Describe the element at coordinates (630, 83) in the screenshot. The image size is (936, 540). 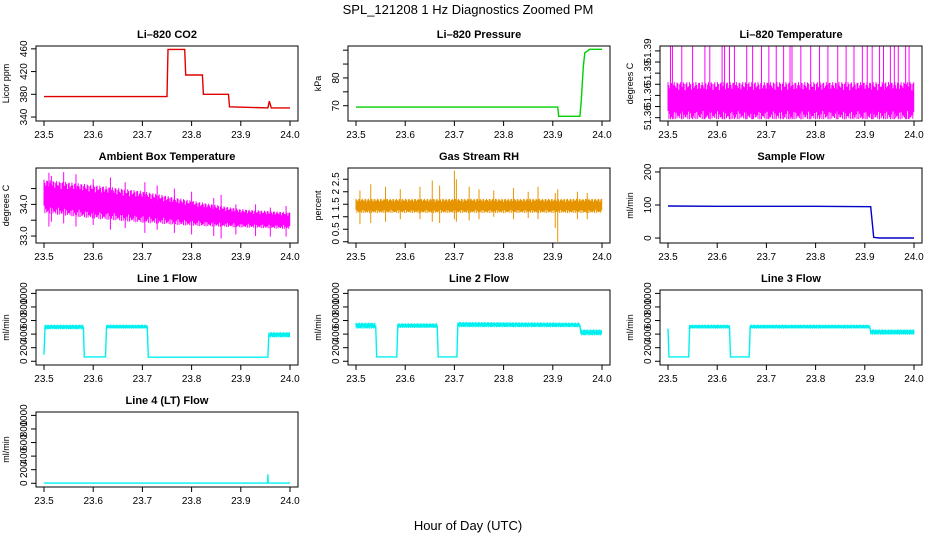
I see `y-axis-label: degrees C` at that location.